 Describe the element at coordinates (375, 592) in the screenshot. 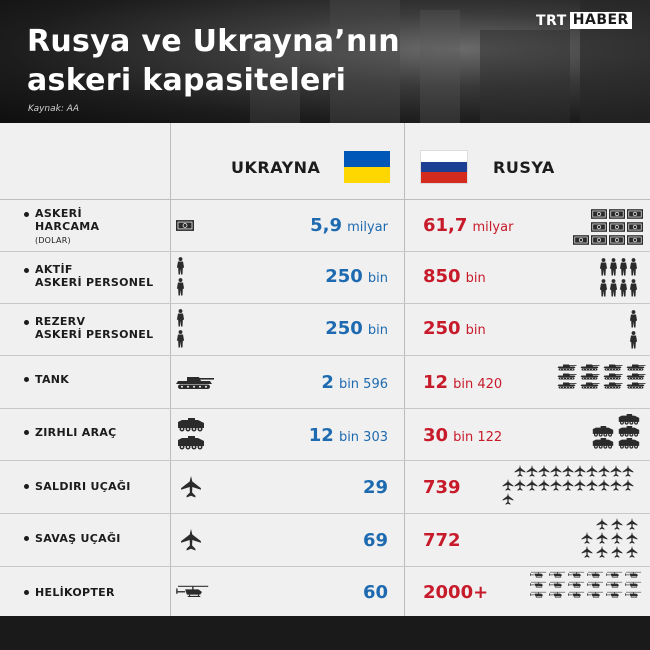

I see `ukraine-value: 60` at that location.